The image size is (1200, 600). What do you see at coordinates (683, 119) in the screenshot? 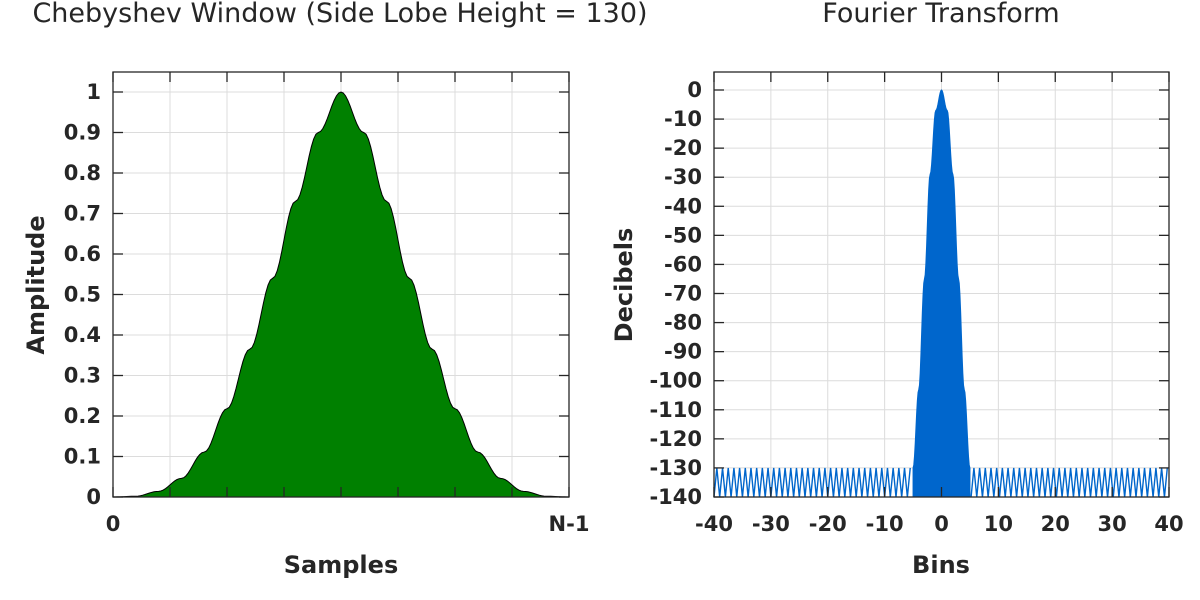
I see `right-y-tick-label: -10` at bounding box center [683, 119].